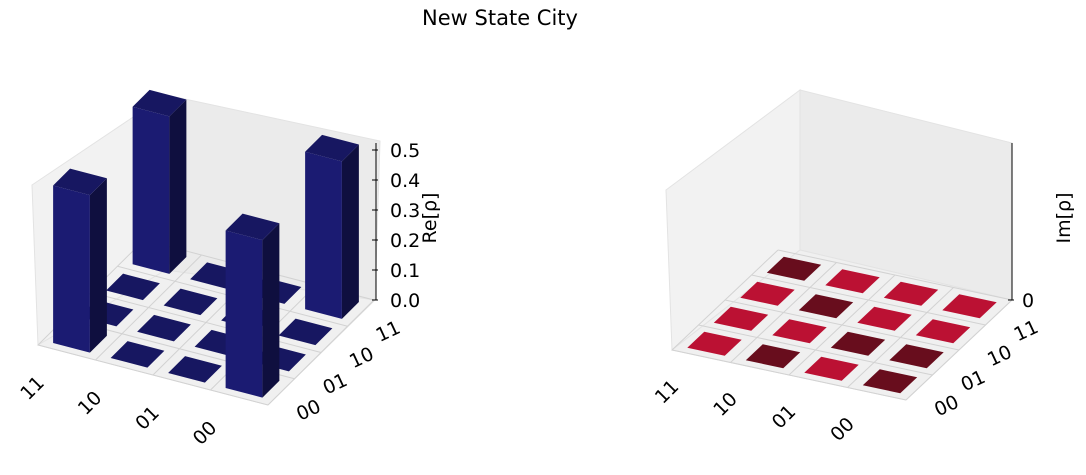 Image resolution: width=1086 pixels, height=475 pixels. I want to click on z-tick-label: 0.0, so click(405, 301).